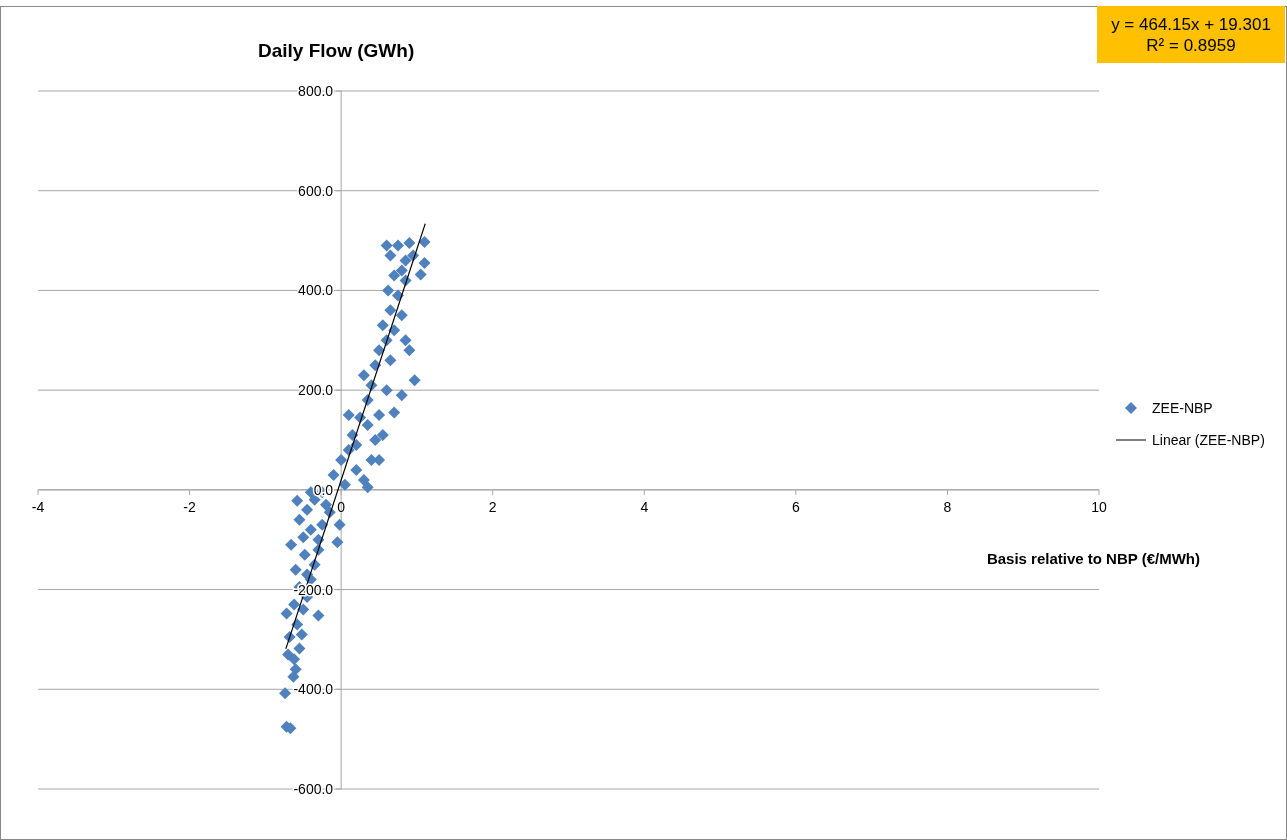 The image size is (1287, 840). I want to click on y-tick-label: 0.0, so click(323, 489).